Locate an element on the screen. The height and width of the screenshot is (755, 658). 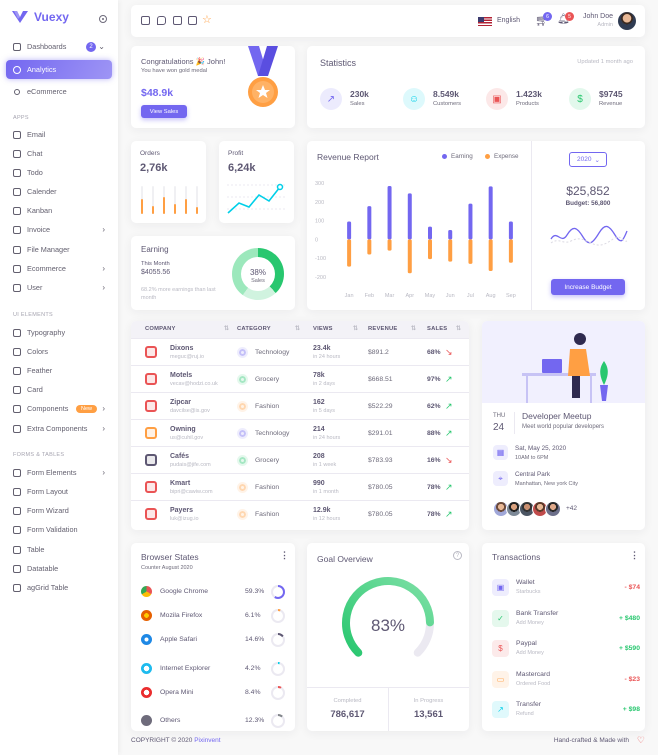
sidebar-item-ecommerce-dash: eCommerce is located at coordinates (59, 91).